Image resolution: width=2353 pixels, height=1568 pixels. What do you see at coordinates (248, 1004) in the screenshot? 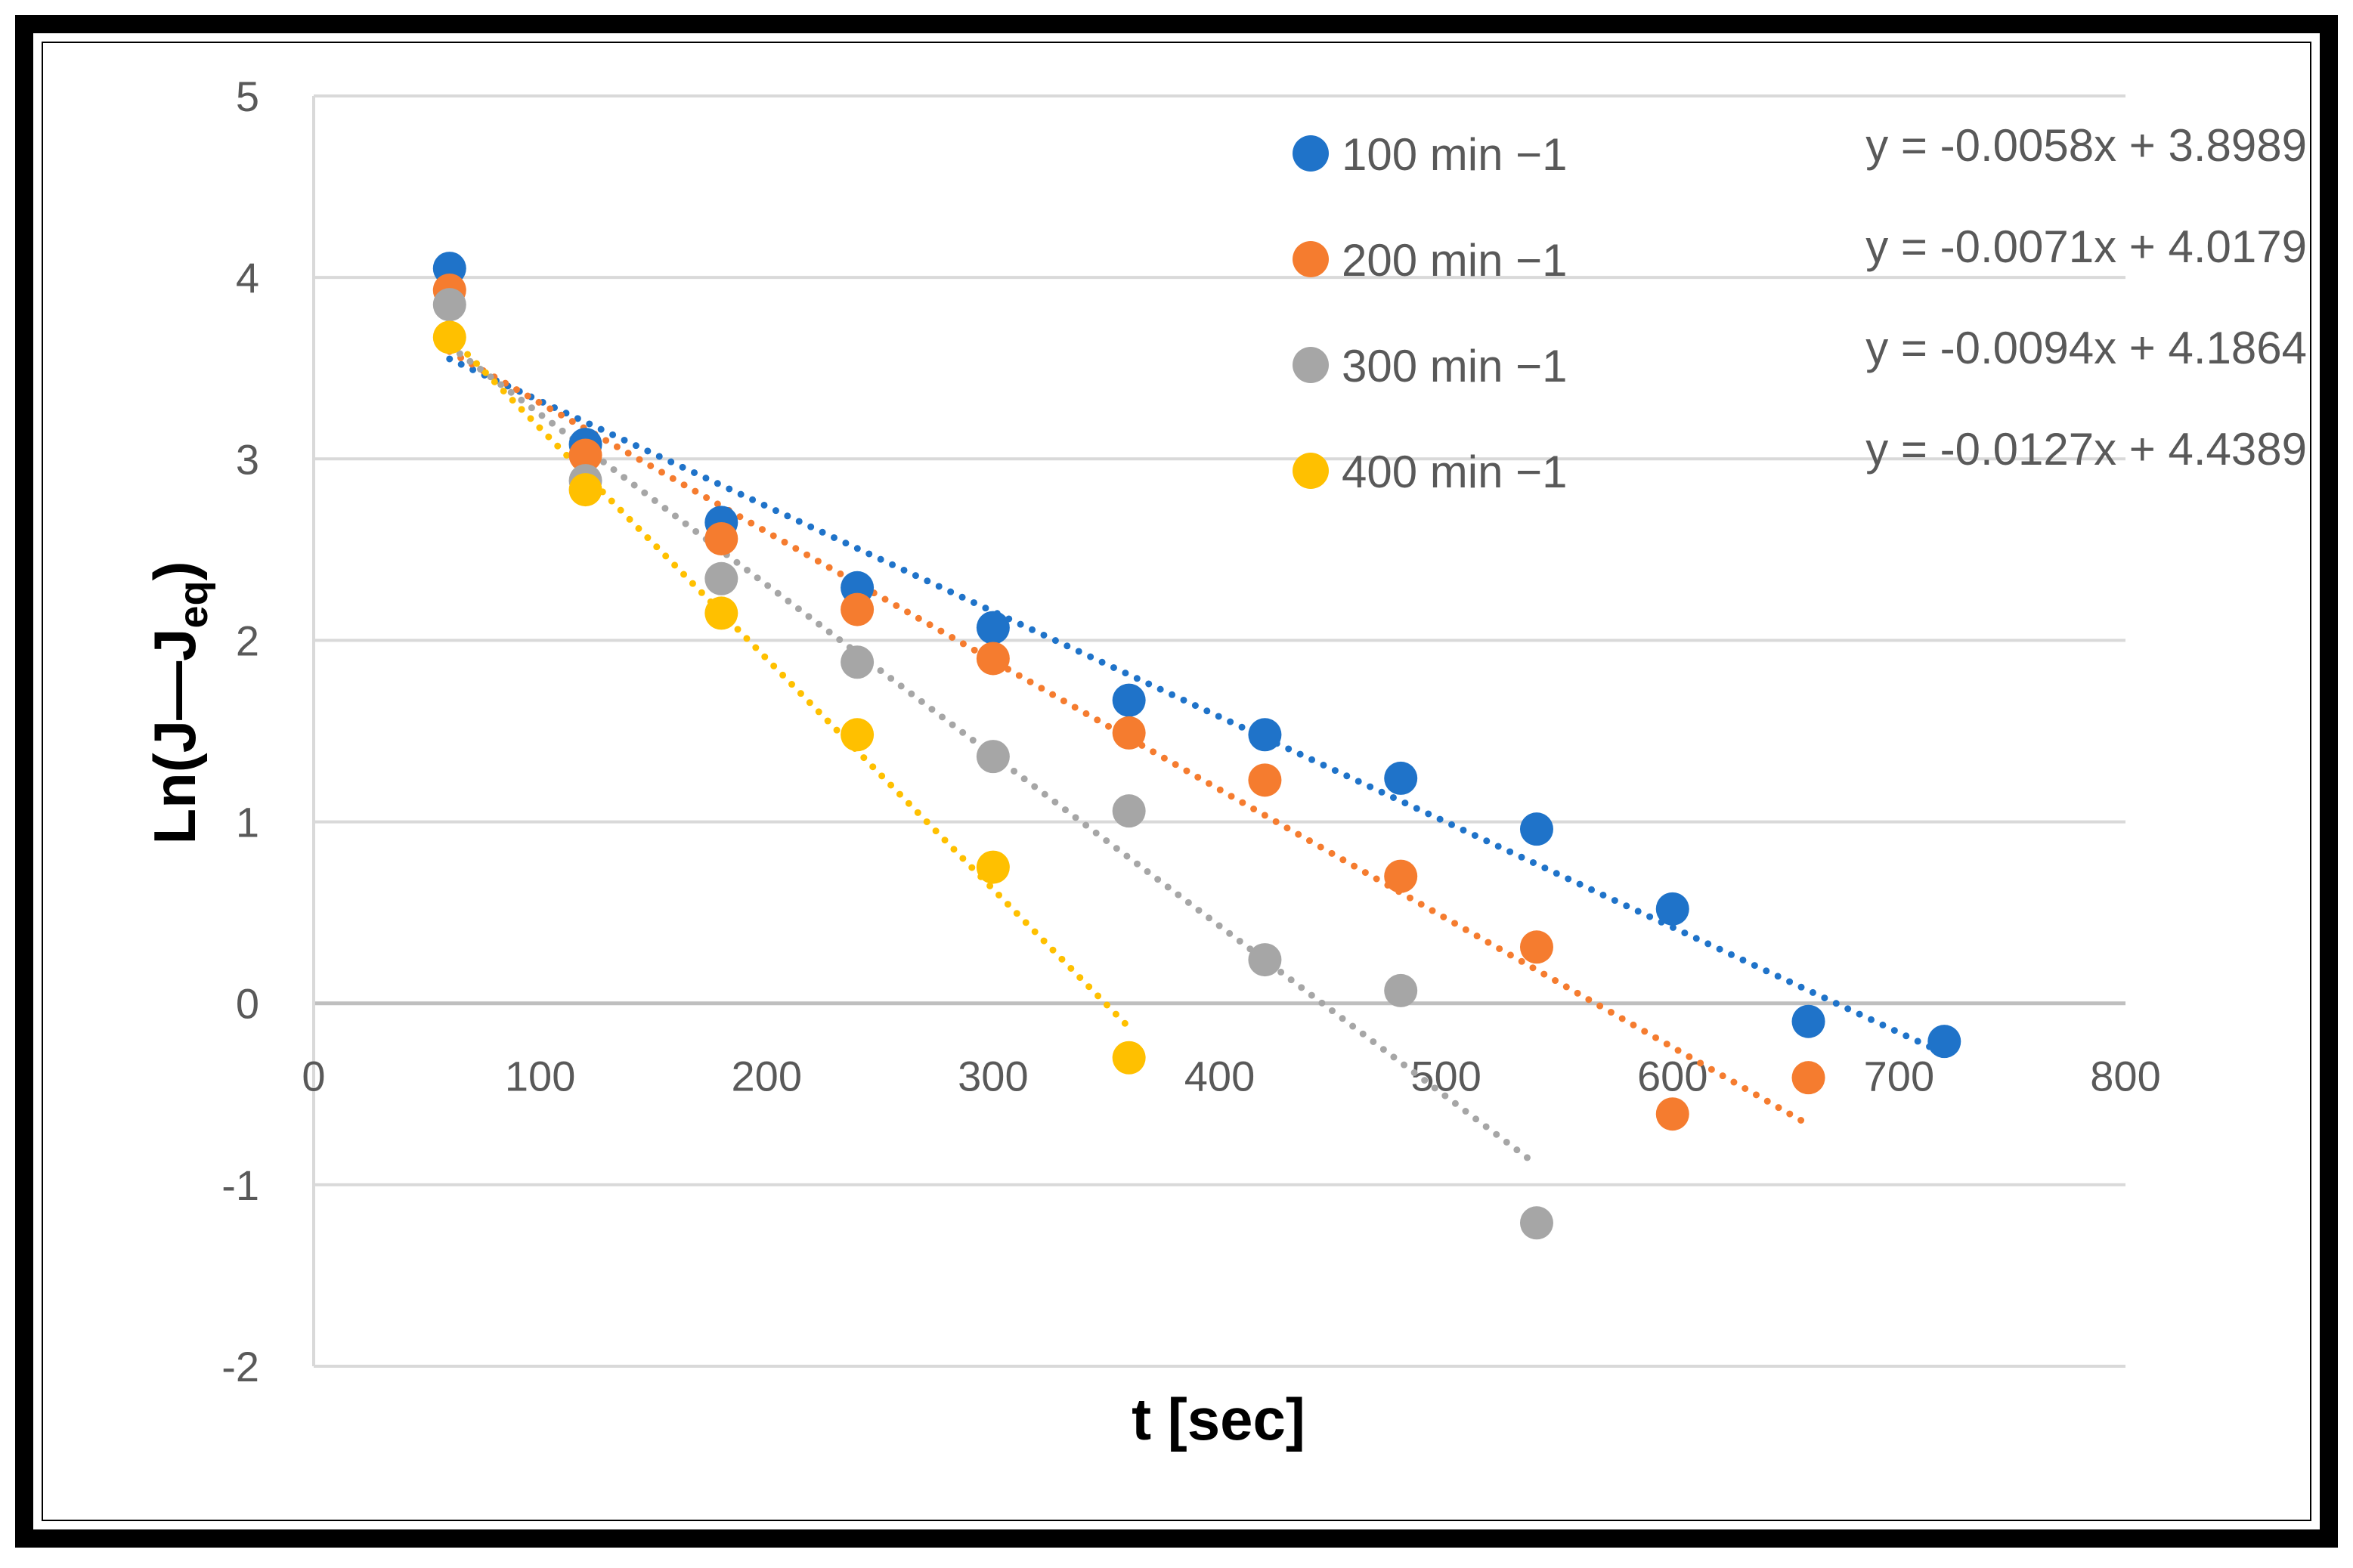
I see `y-tick-label: 0` at bounding box center [248, 1004].